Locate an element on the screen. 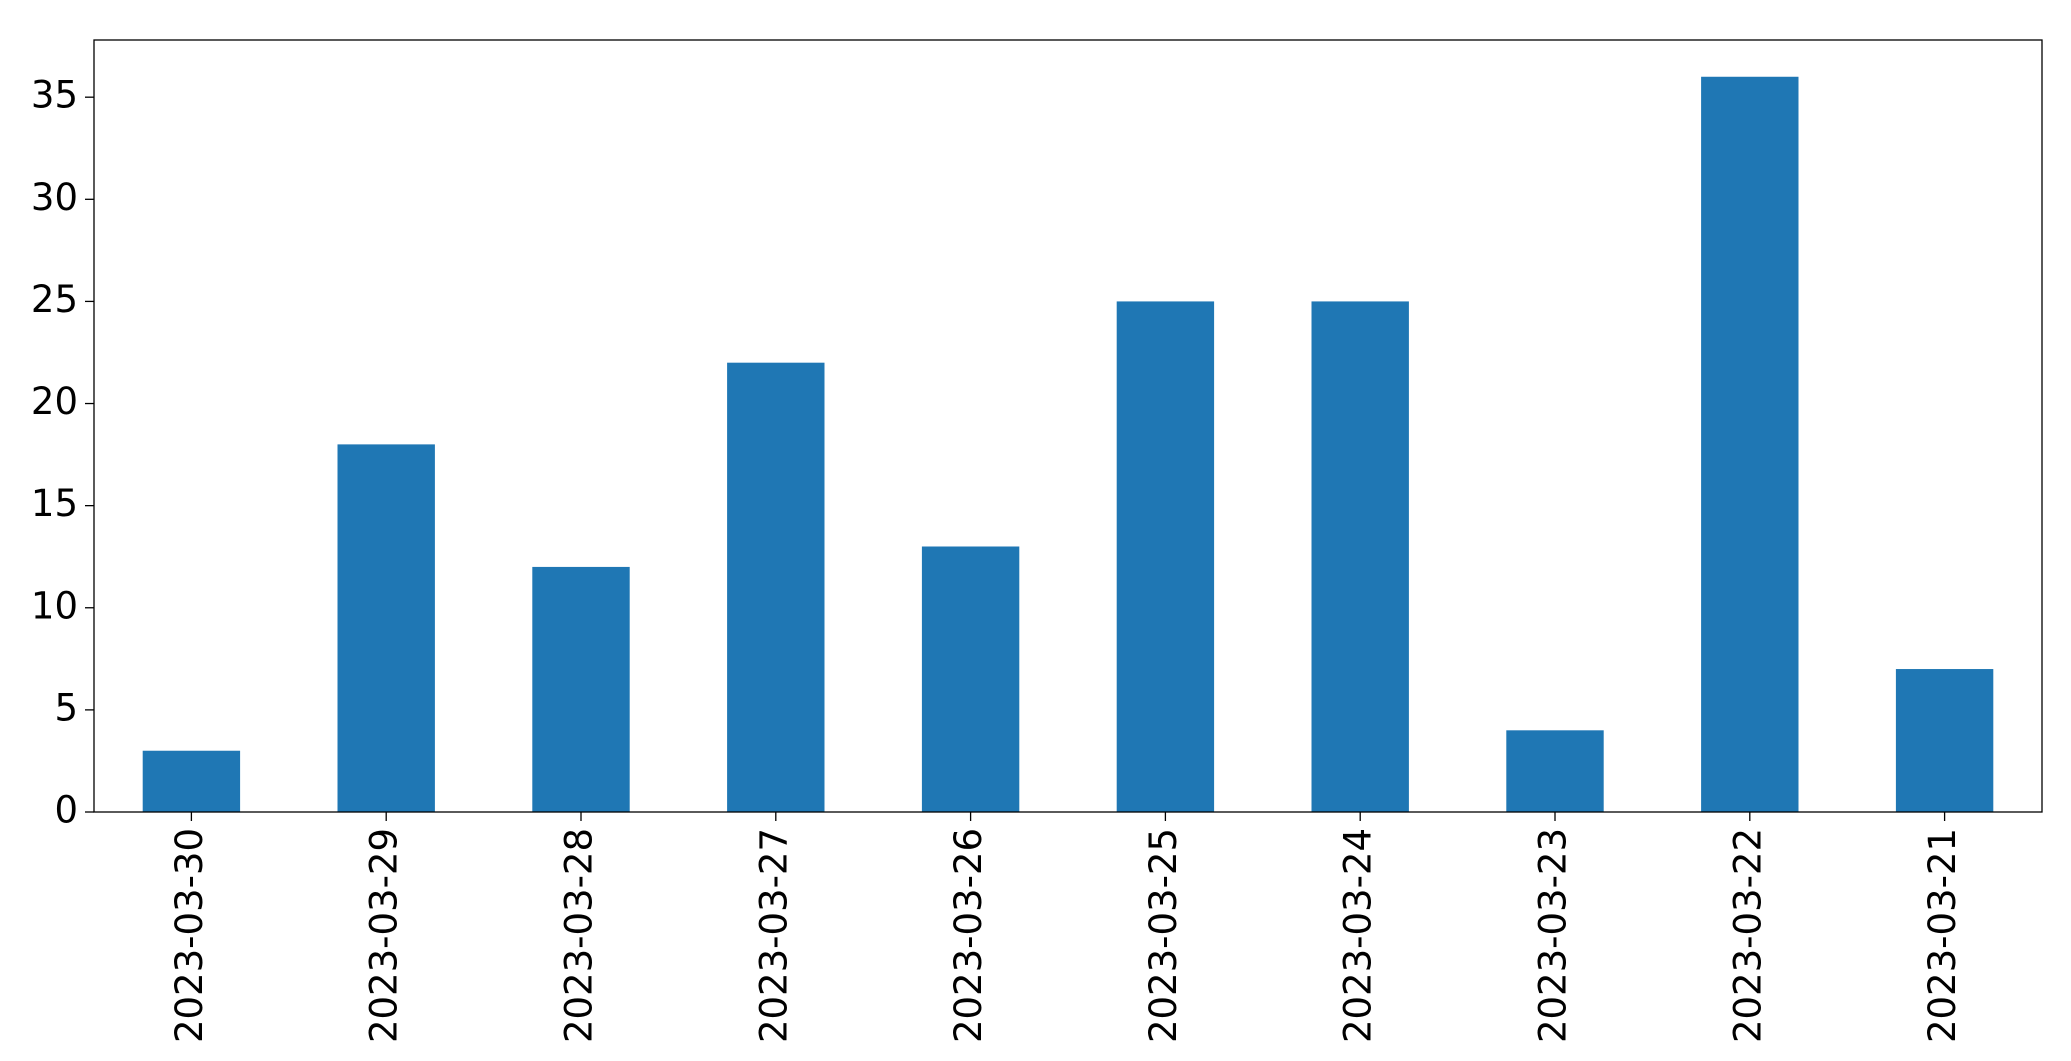 Image resolution: width=2071 pixels, height=1061 pixels. x-tick-label: 2023-03-24 is located at coordinates (1358, 935).